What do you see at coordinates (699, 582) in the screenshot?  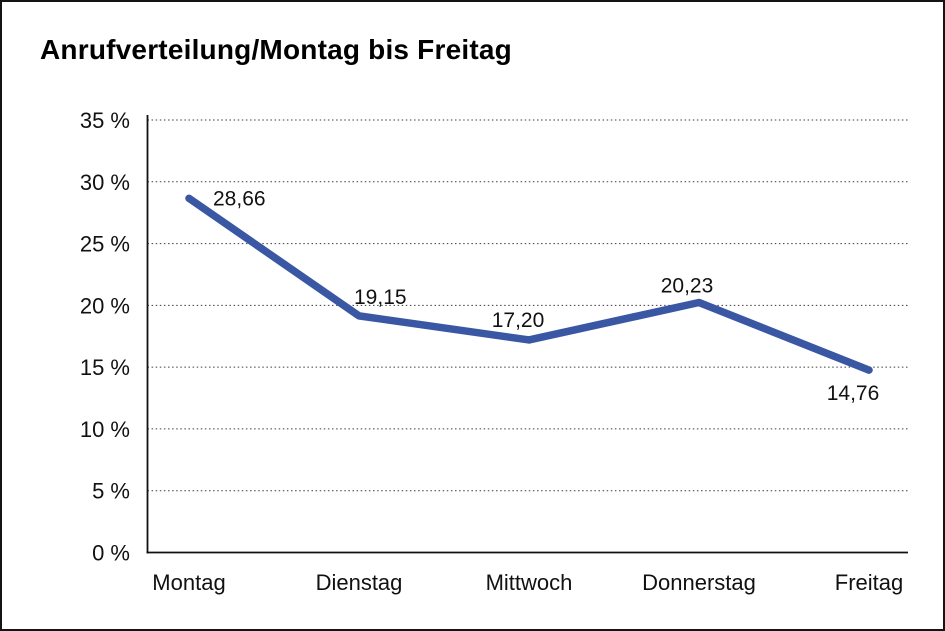 I see `x-tick-label: Donnerstag` at bounding box center [699, 582].